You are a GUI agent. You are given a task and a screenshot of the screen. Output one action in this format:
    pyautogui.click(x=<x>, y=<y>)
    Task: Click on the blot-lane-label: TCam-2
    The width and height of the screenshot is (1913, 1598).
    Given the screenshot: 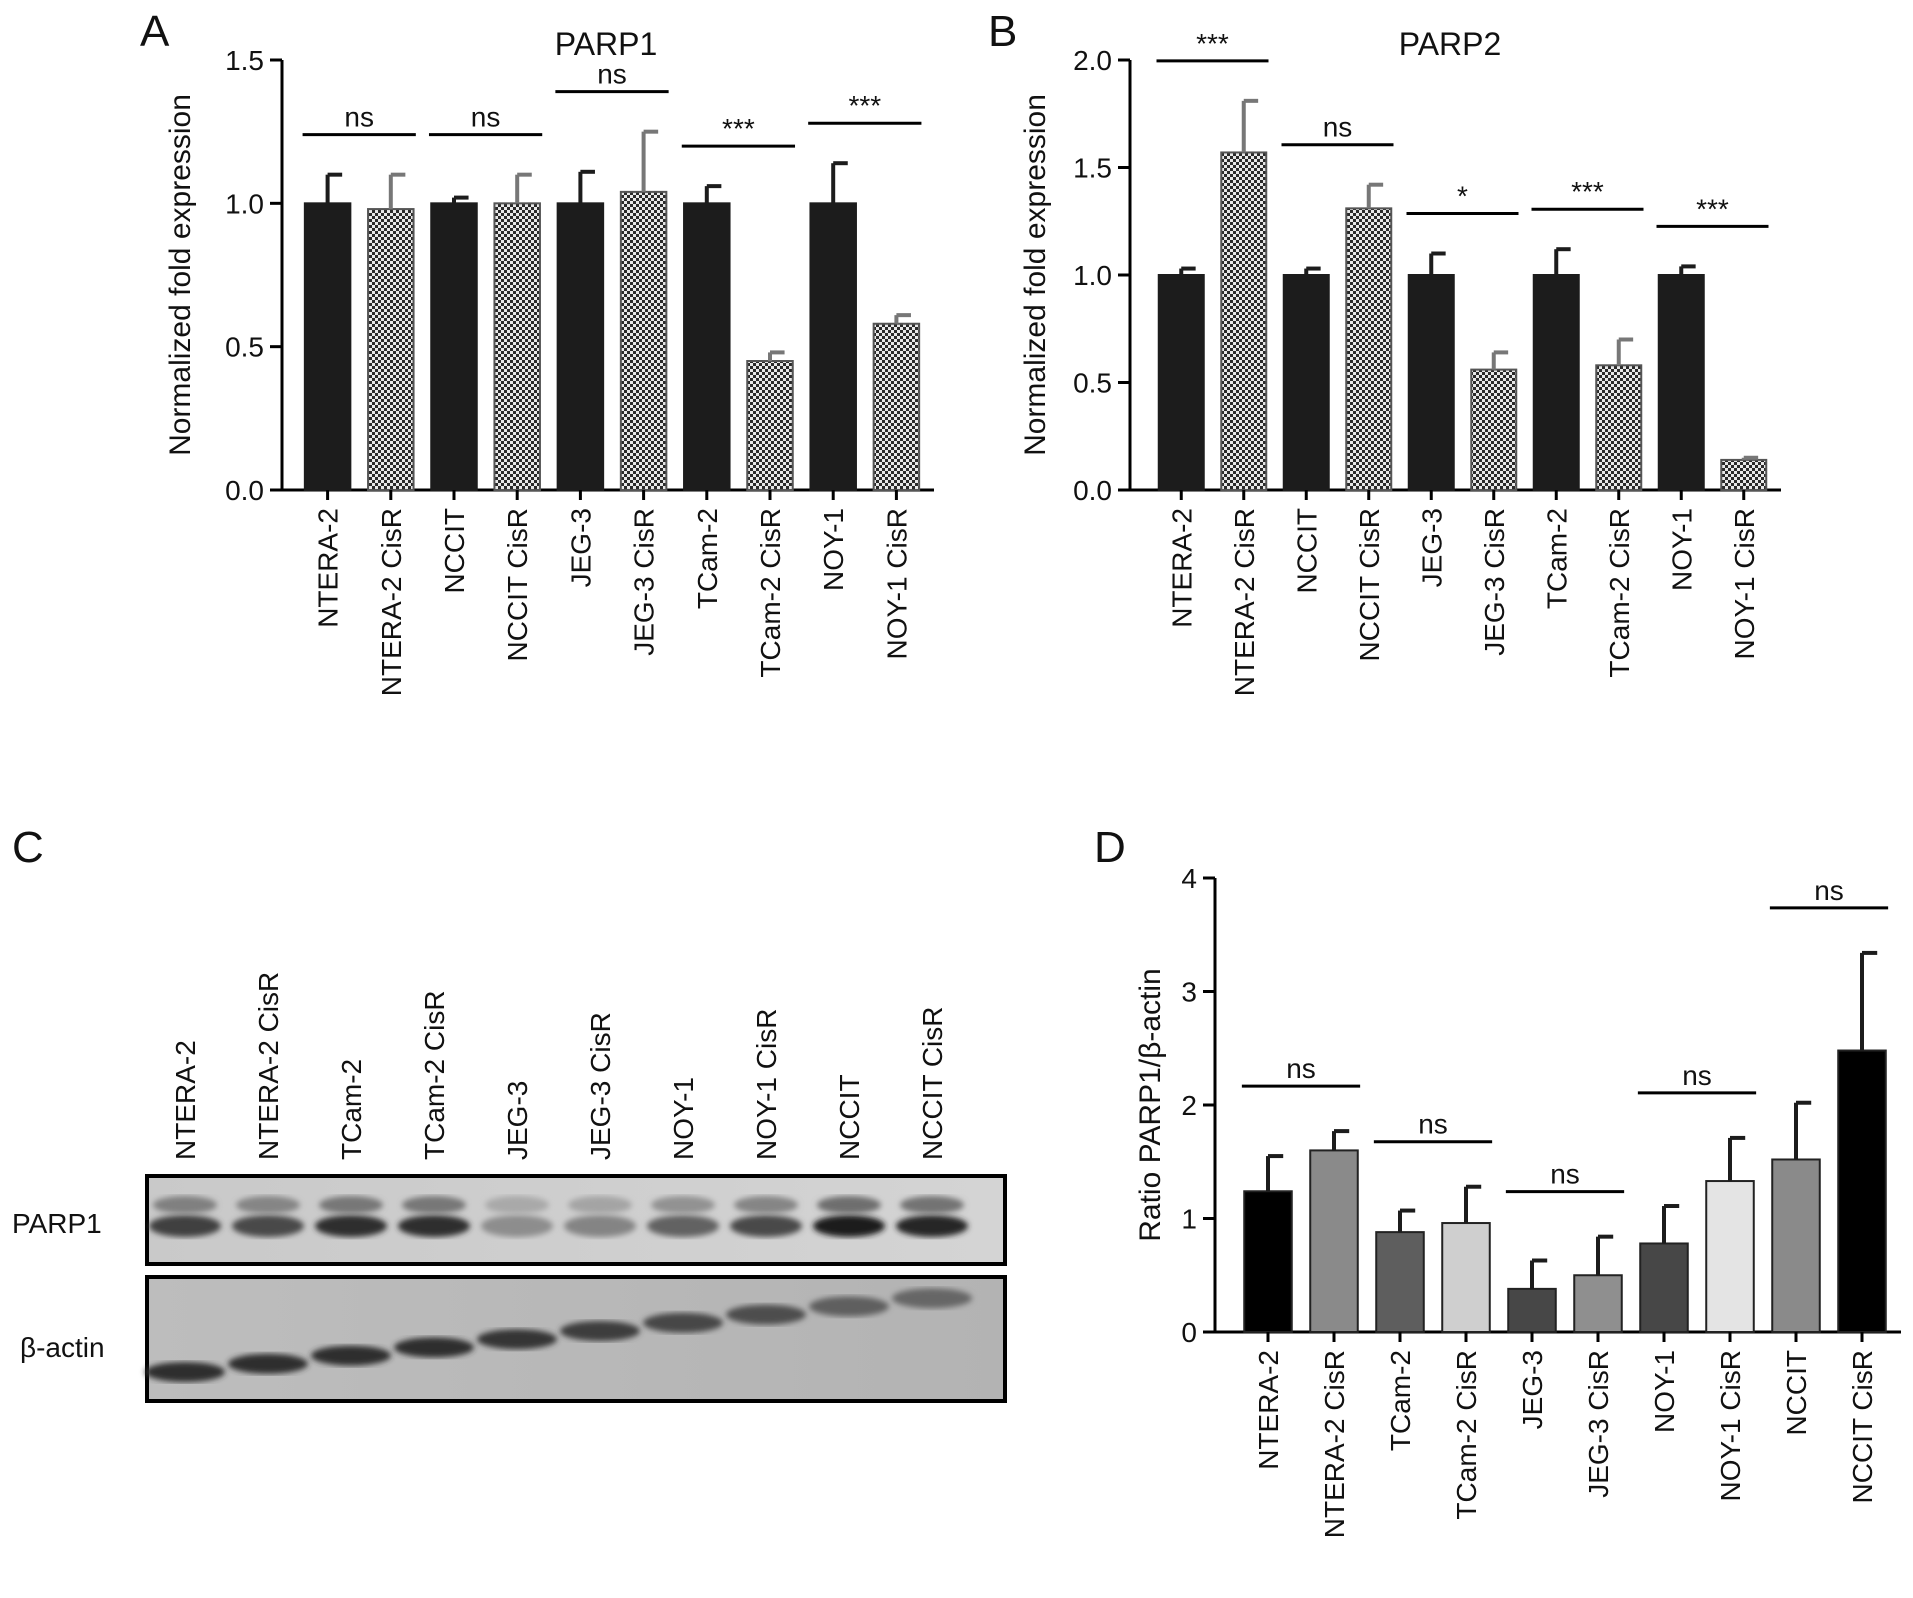 What is the action you would take?
    pyautogui.click(x=351, y=1109)
    